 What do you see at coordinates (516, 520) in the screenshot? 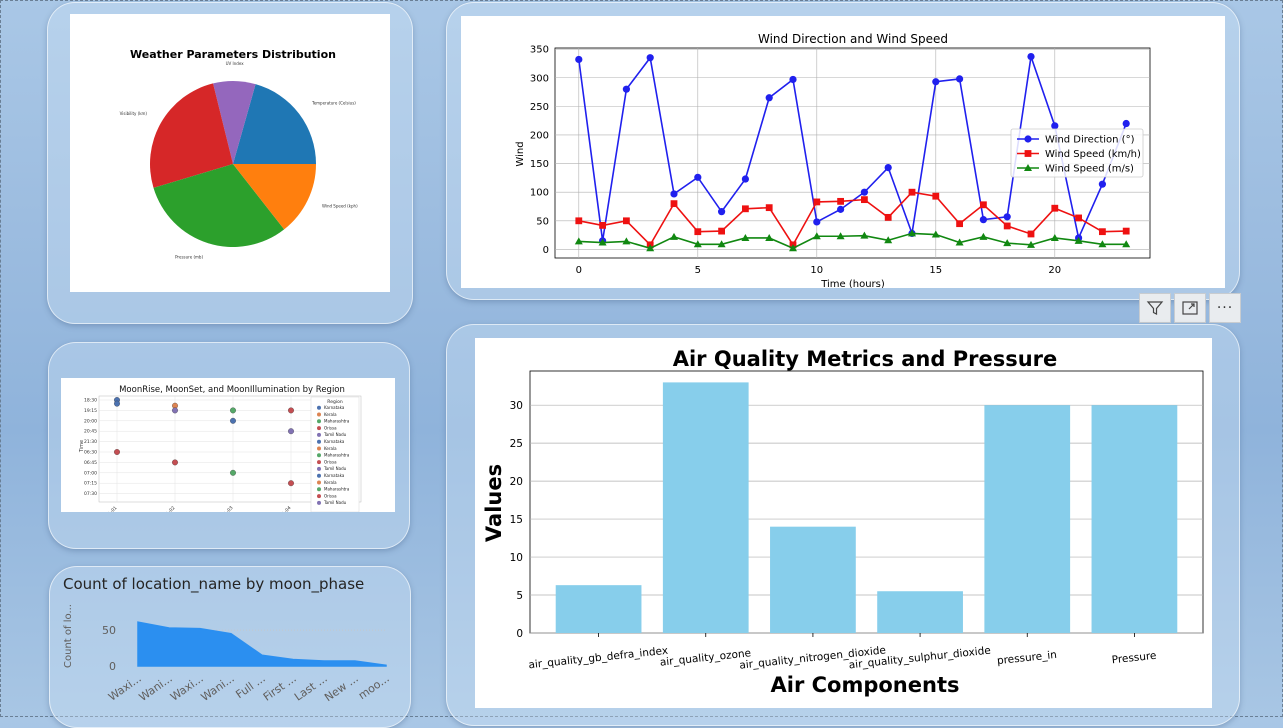
I see `air-y-tick: 15` at bounding box center [516, 520].